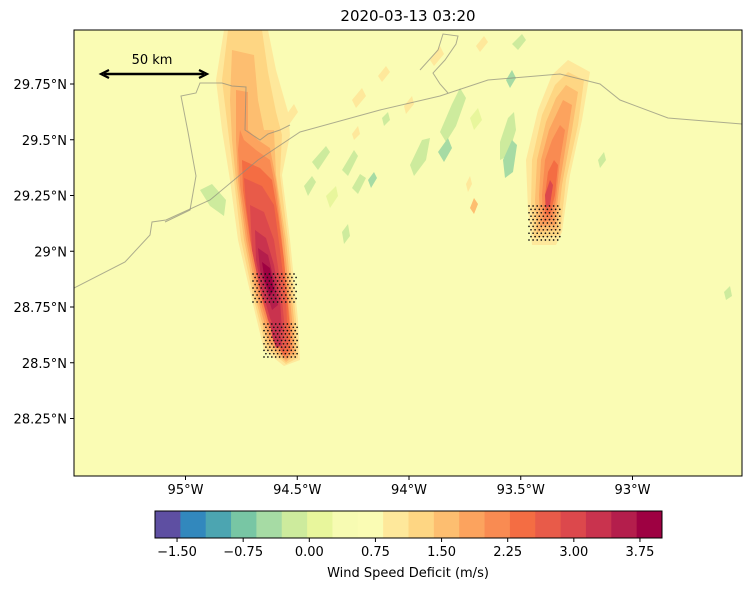 This screenshot has height=590, width=752. Describe the element at coordinates (50, 252) in the screenshot. I see `y-tick-label: 29°N` at that location.